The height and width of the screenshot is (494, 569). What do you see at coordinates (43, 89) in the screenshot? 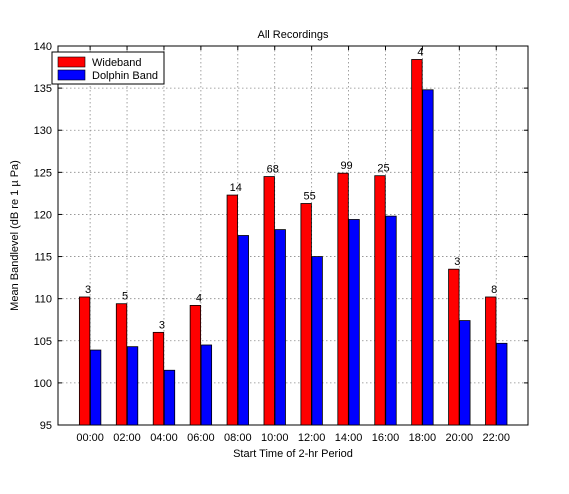
I see `y-tick-label: 135` at bounding box center [43, 89].